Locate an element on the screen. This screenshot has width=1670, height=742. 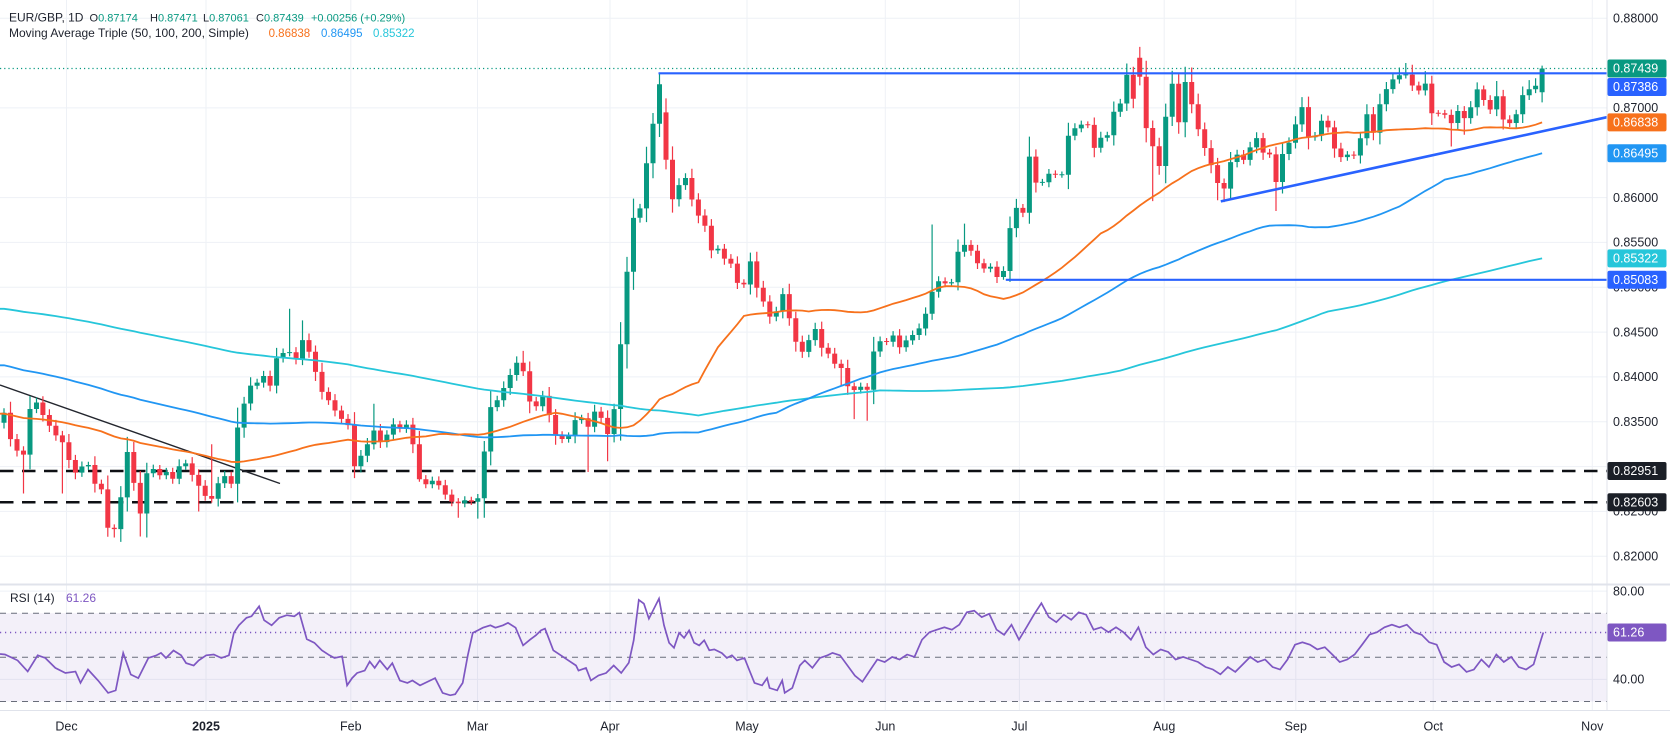
svg-text: 2025 is located at coordinates (206, 727).